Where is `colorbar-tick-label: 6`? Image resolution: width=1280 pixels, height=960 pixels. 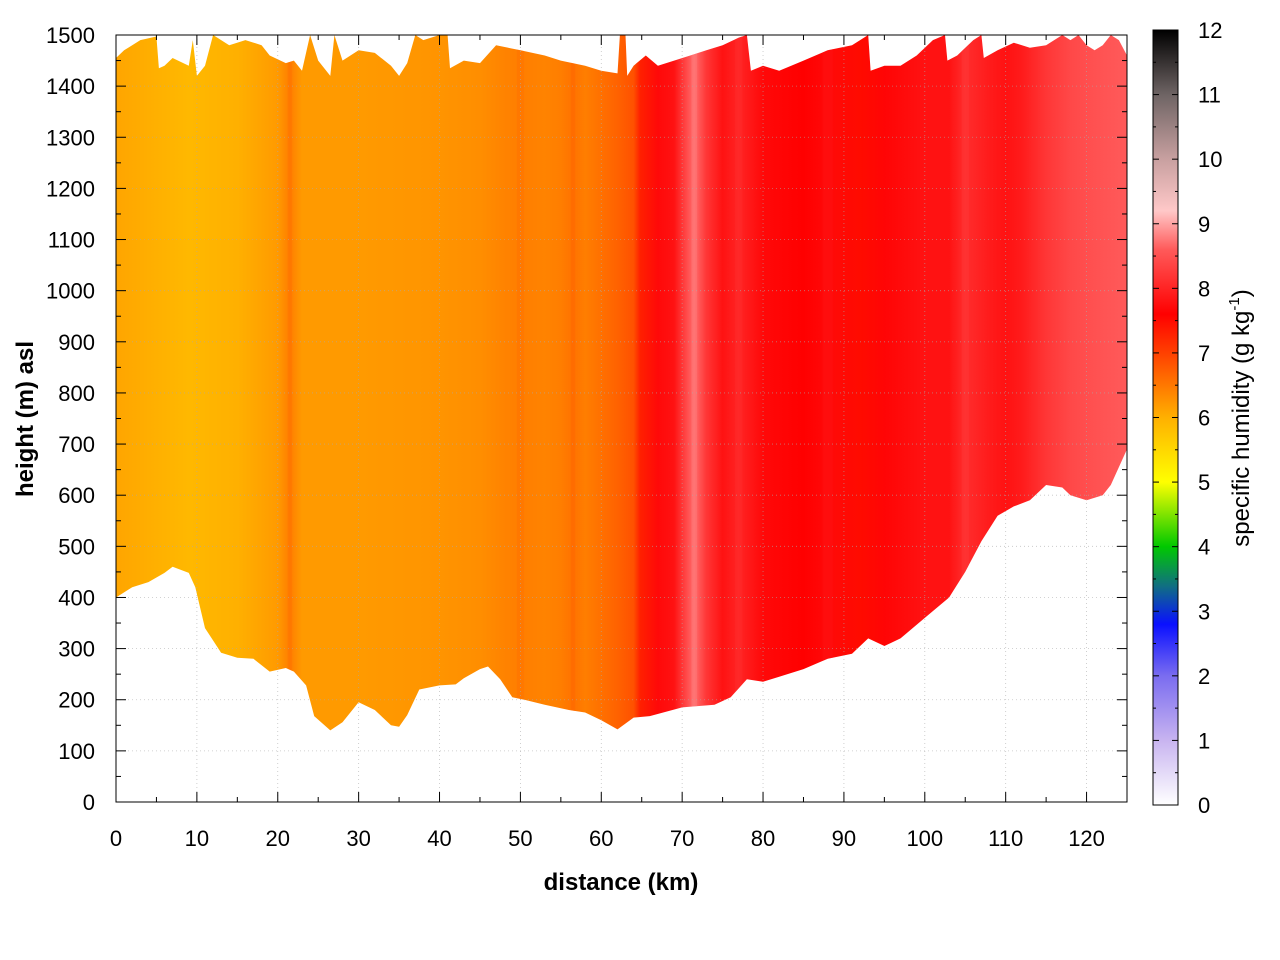 colorbar-tick-label: 6 is located at coordinates (1204, 418).